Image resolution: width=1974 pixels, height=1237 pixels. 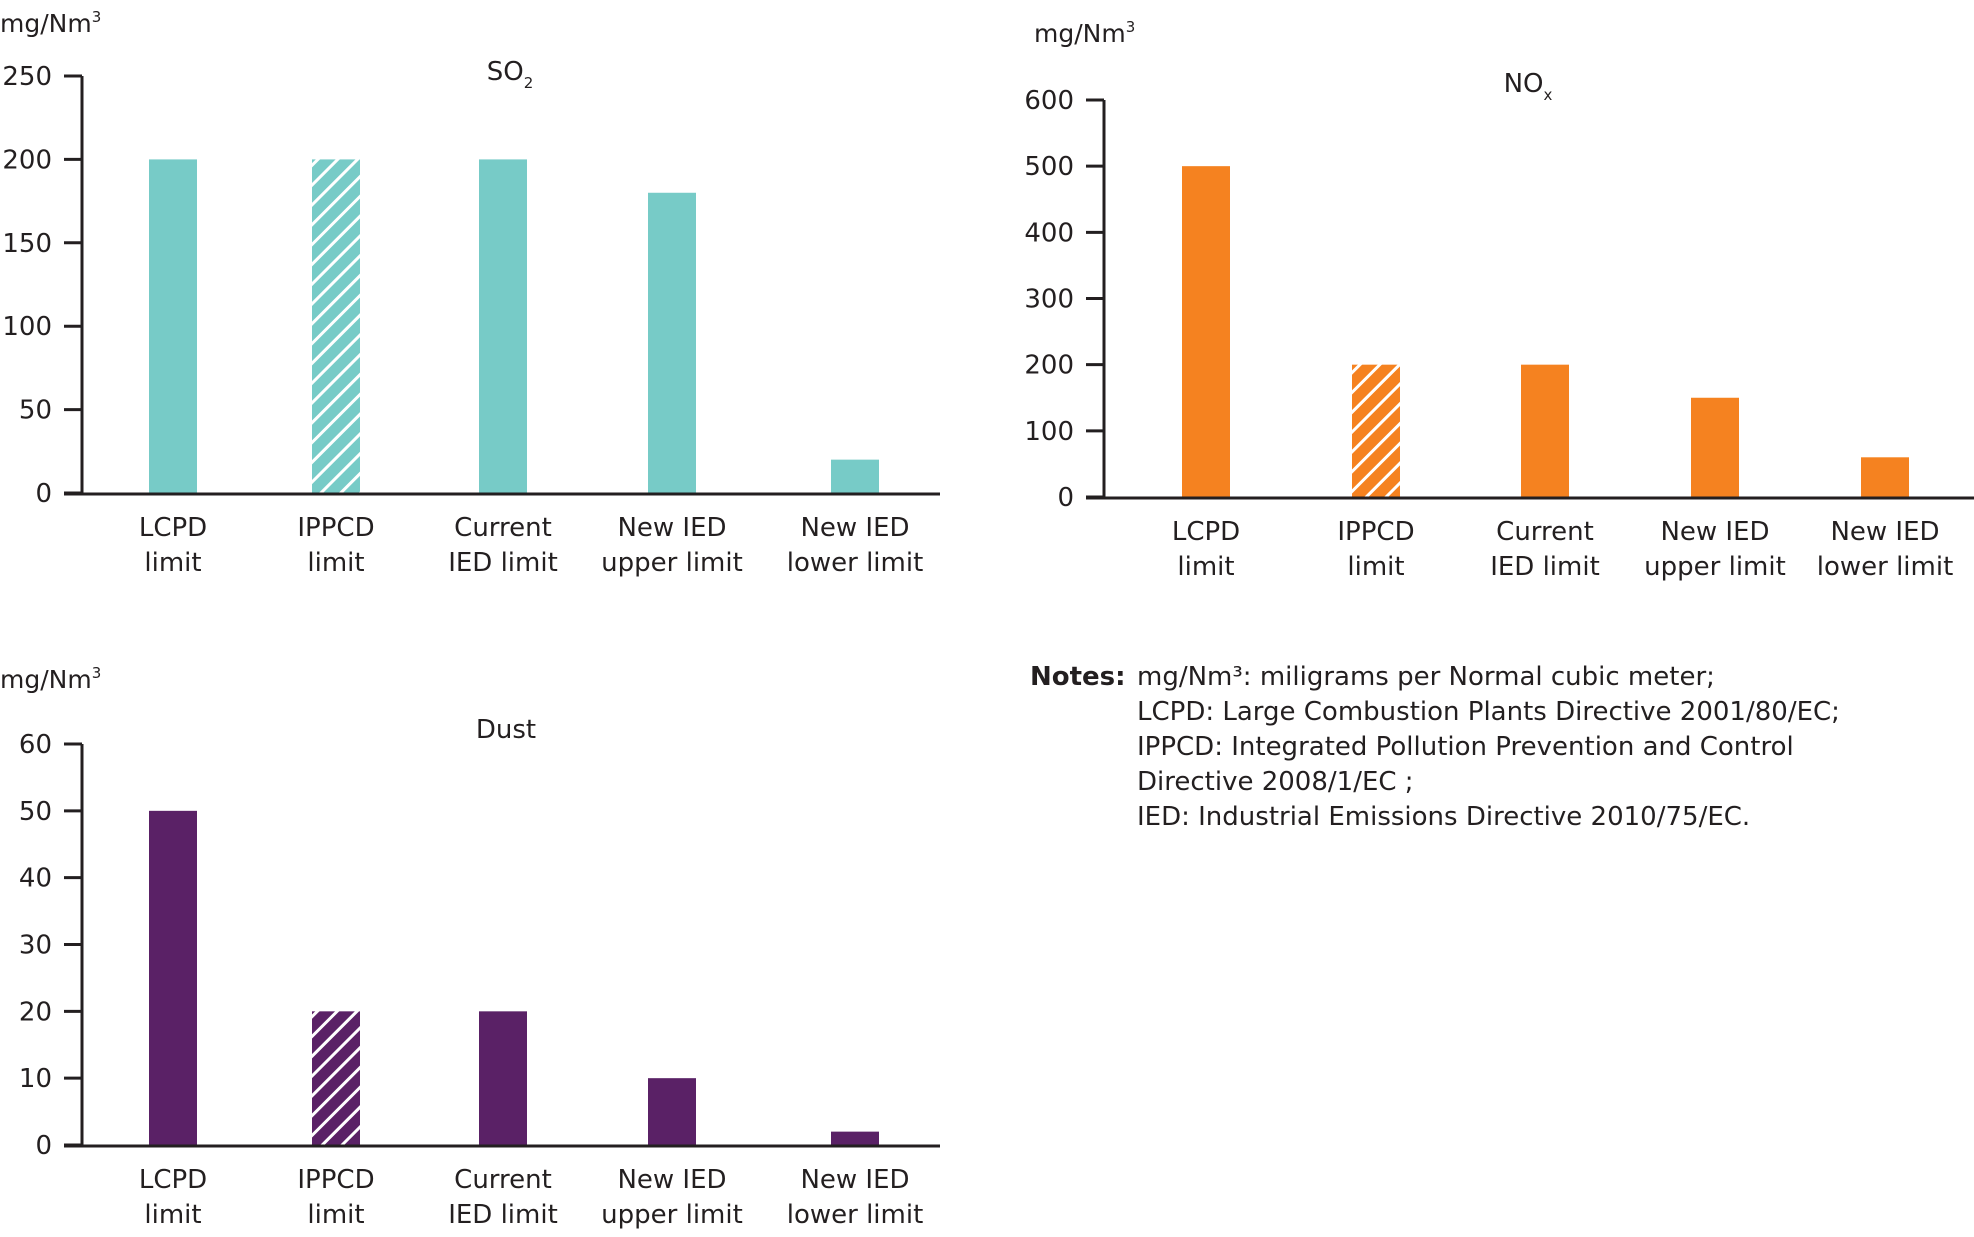 I want to click on y-tick-label: 500, so click(x=1049, y=167).